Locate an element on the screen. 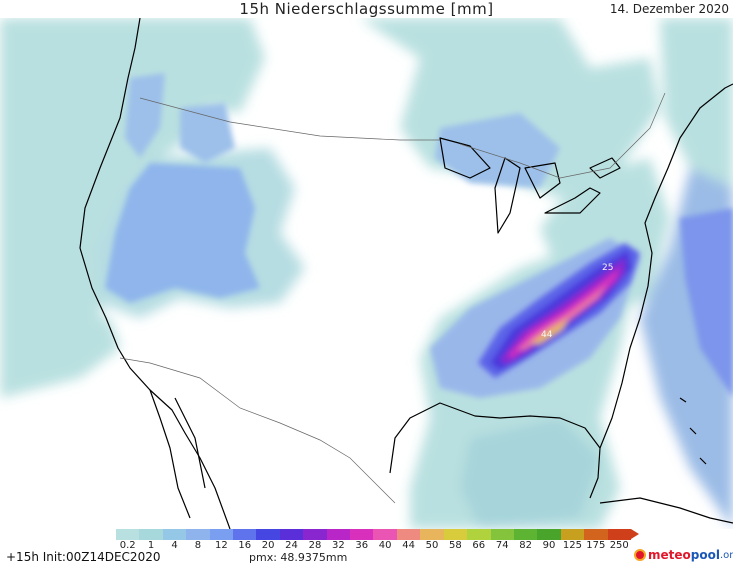  colorbar-tick-label: 24 is located at coordinates (291, 545).